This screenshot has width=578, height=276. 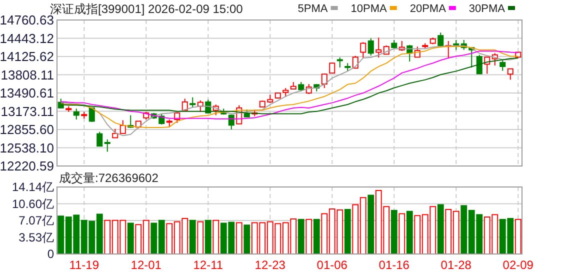 I want to click on y-tick-label: 13173.11, so click(x=27, y=111).